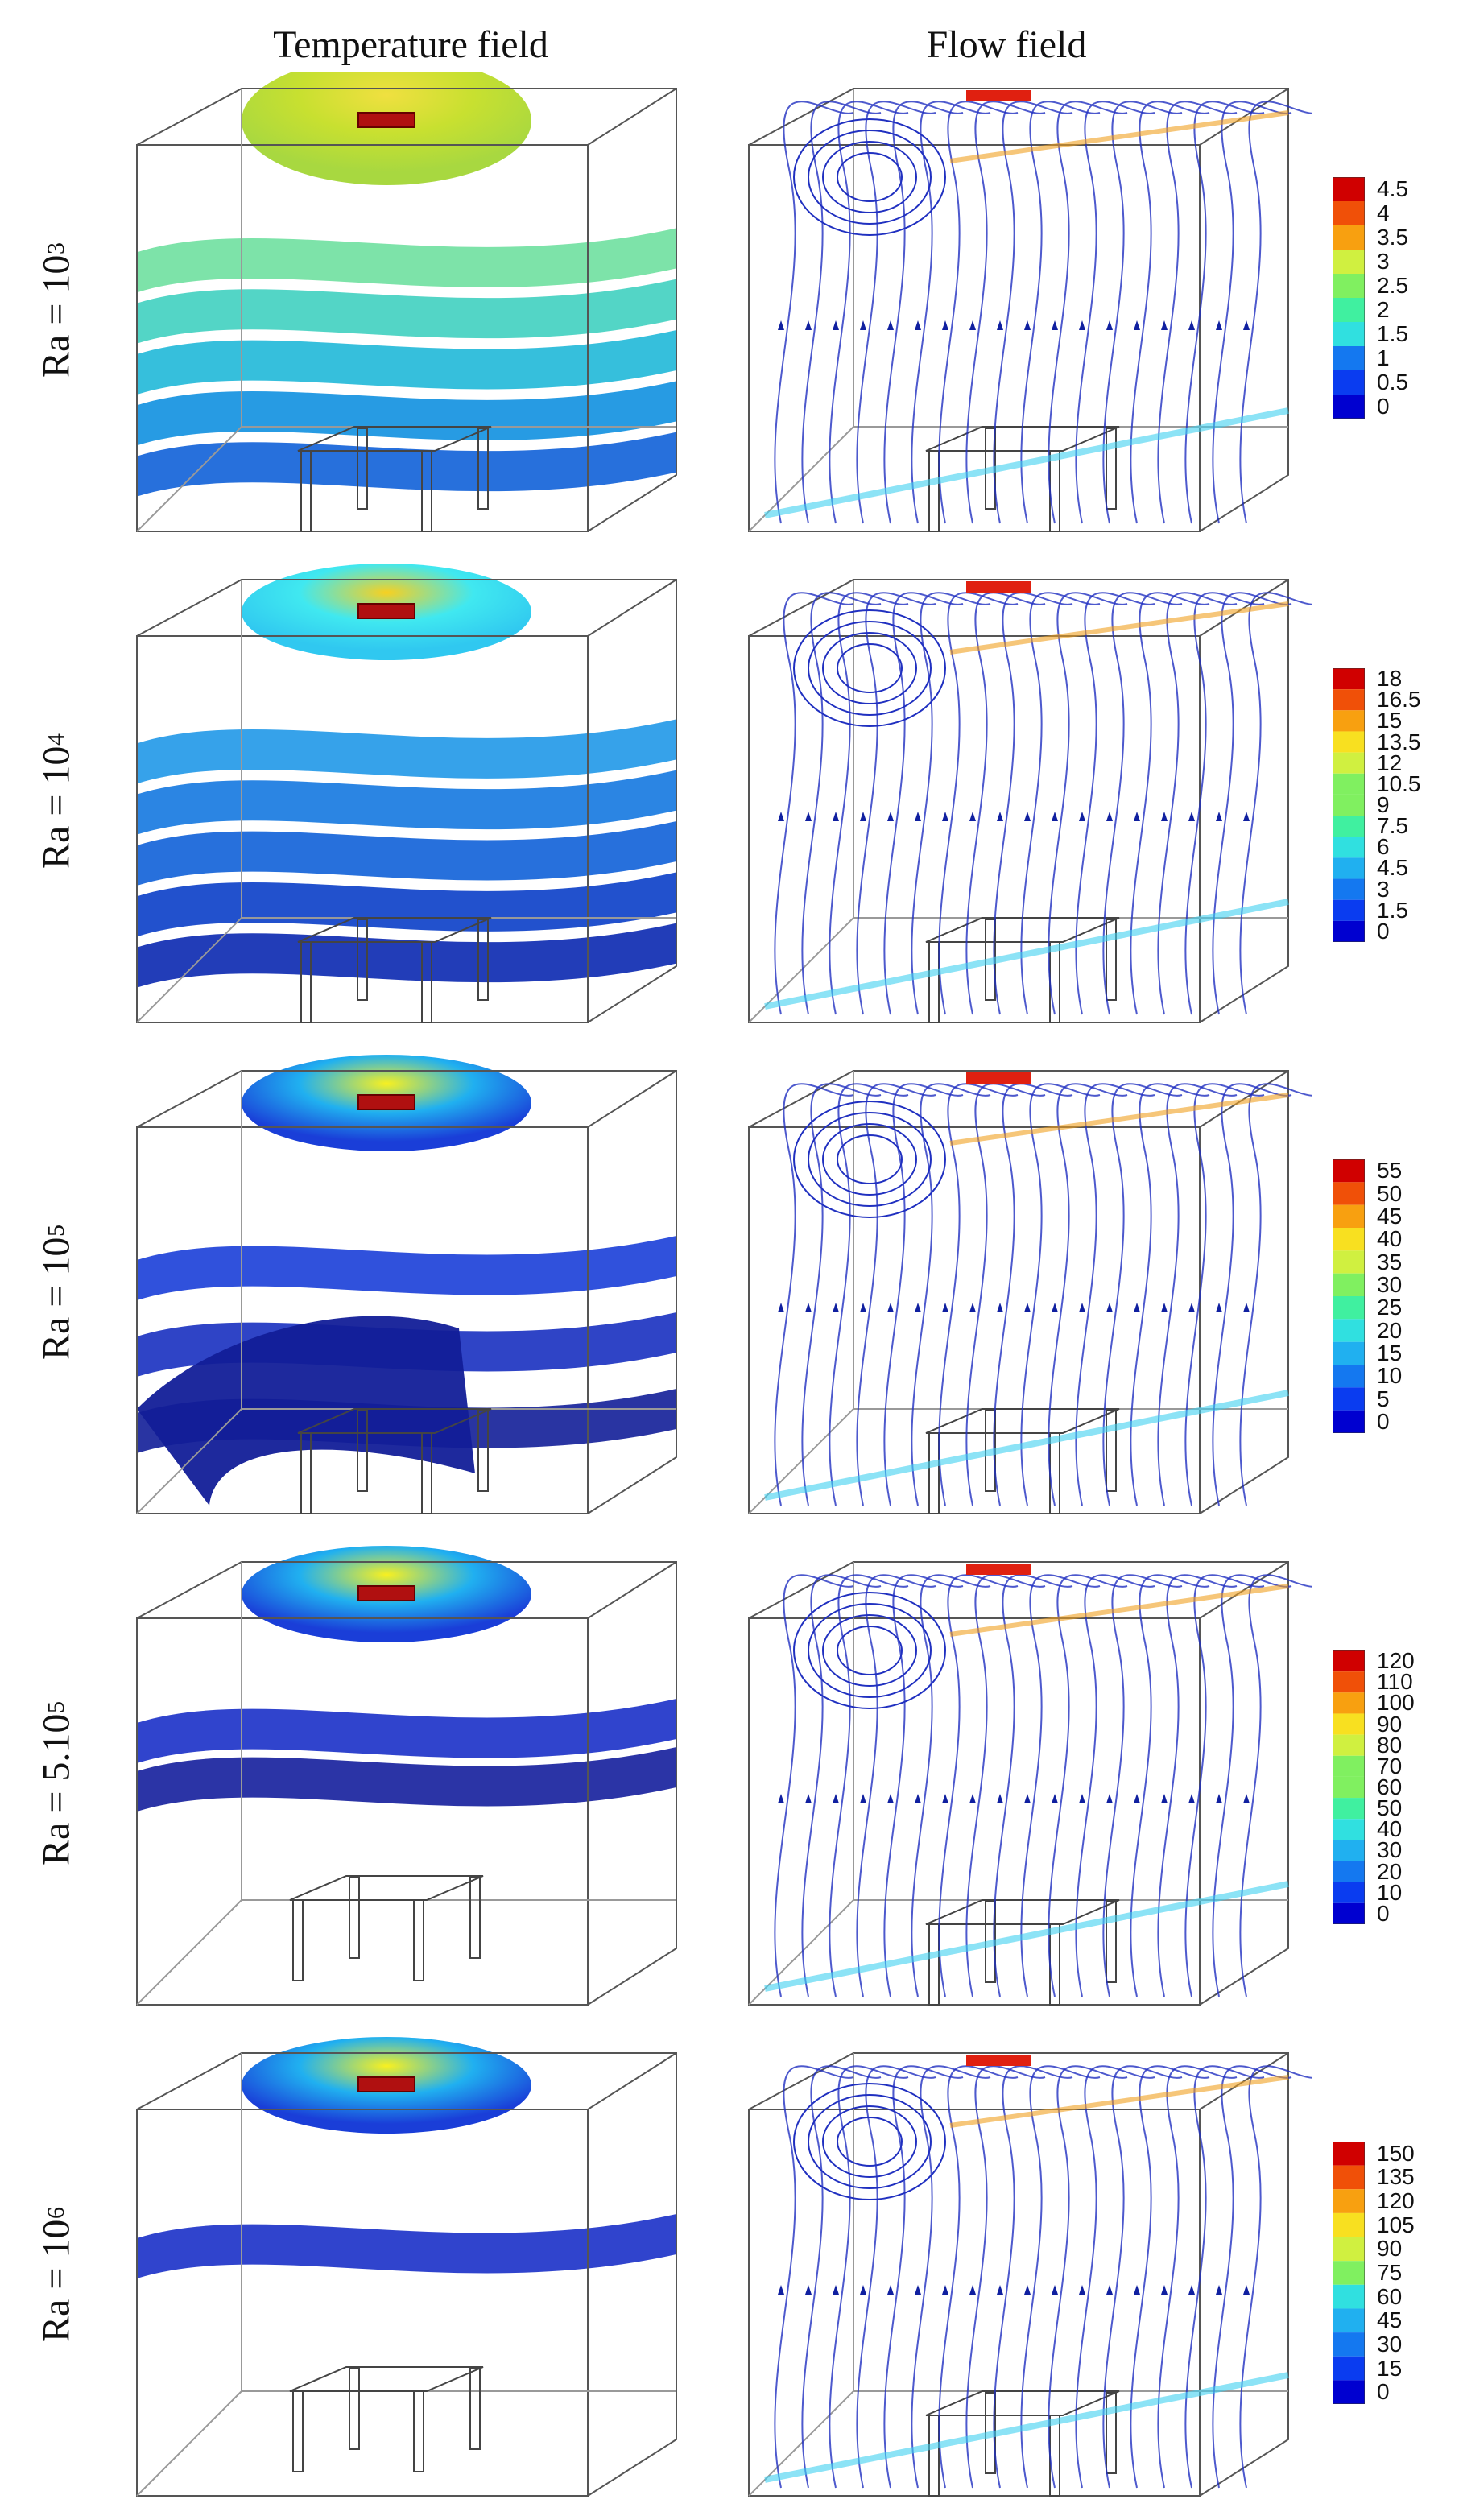 The height and width of the screenshot is (2520, 1463). Describe the element at coordinates (1383, 889) in the screenshot. I see `colorbar-tick-label: 3` at that location.